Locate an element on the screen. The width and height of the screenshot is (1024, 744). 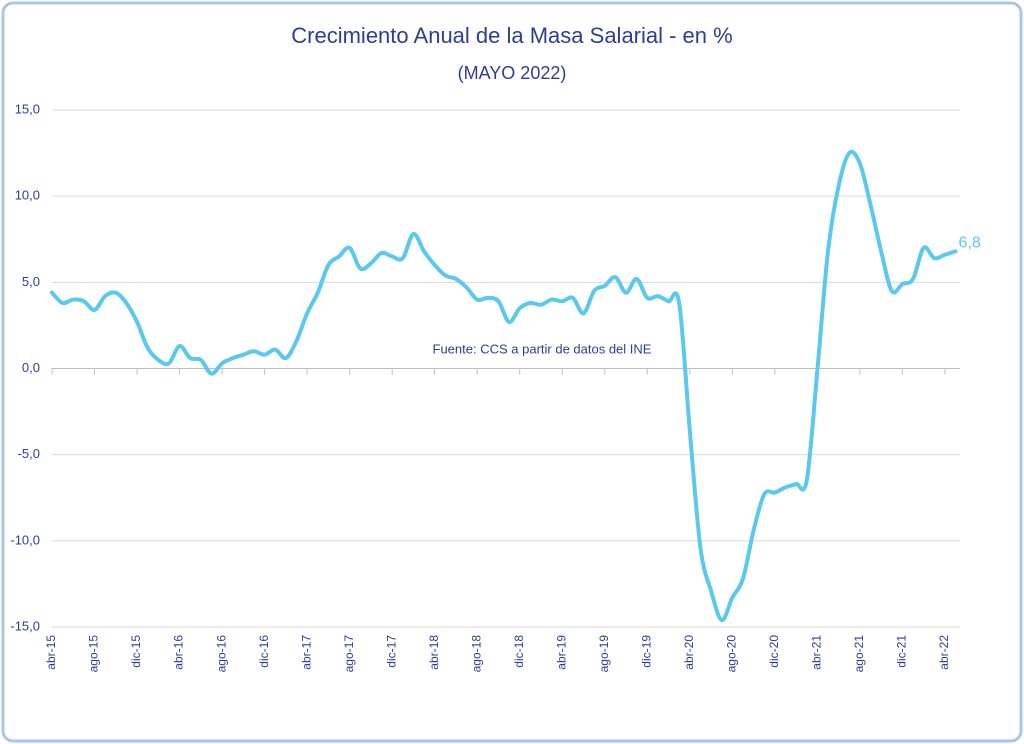
x-tick-label: ago-15 is located at coordinates (94, 654).